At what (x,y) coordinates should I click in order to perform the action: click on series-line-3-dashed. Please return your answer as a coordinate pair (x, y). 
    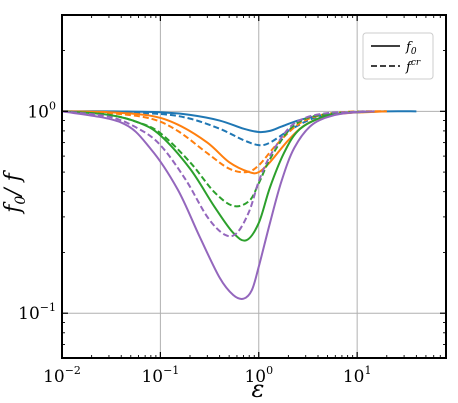
    Looking at the image, I should click on (224, 142).